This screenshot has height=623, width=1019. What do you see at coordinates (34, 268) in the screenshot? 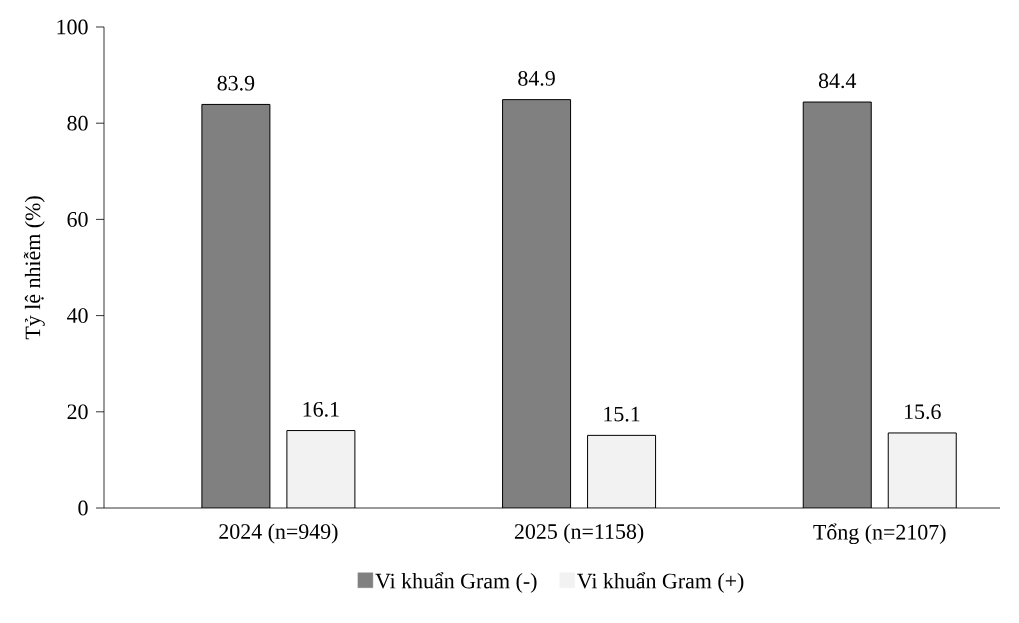
I see `y-axis-title: Tỷ lệ nhiễm (%)` at bounding box center [34, 268].